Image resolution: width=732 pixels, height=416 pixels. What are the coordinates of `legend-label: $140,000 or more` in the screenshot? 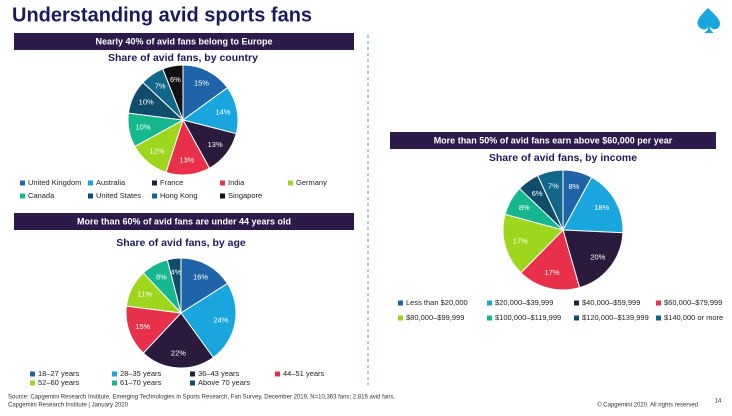 It's located at (693, 317).